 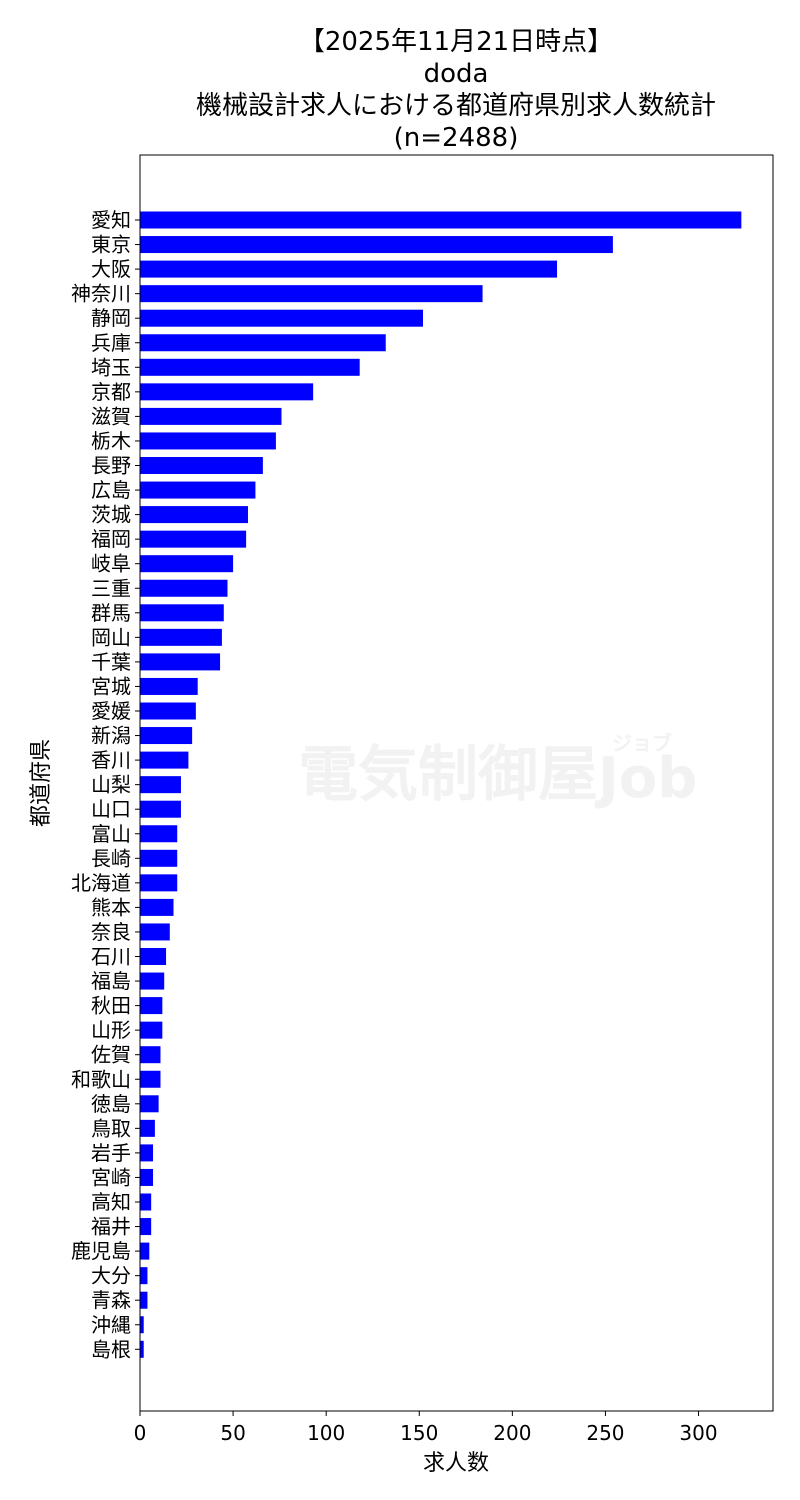 What do you see at coordinates (419, 1433) in the screenshot?
I see `x-tick-label: 150` at bounding box center [419, 1433].